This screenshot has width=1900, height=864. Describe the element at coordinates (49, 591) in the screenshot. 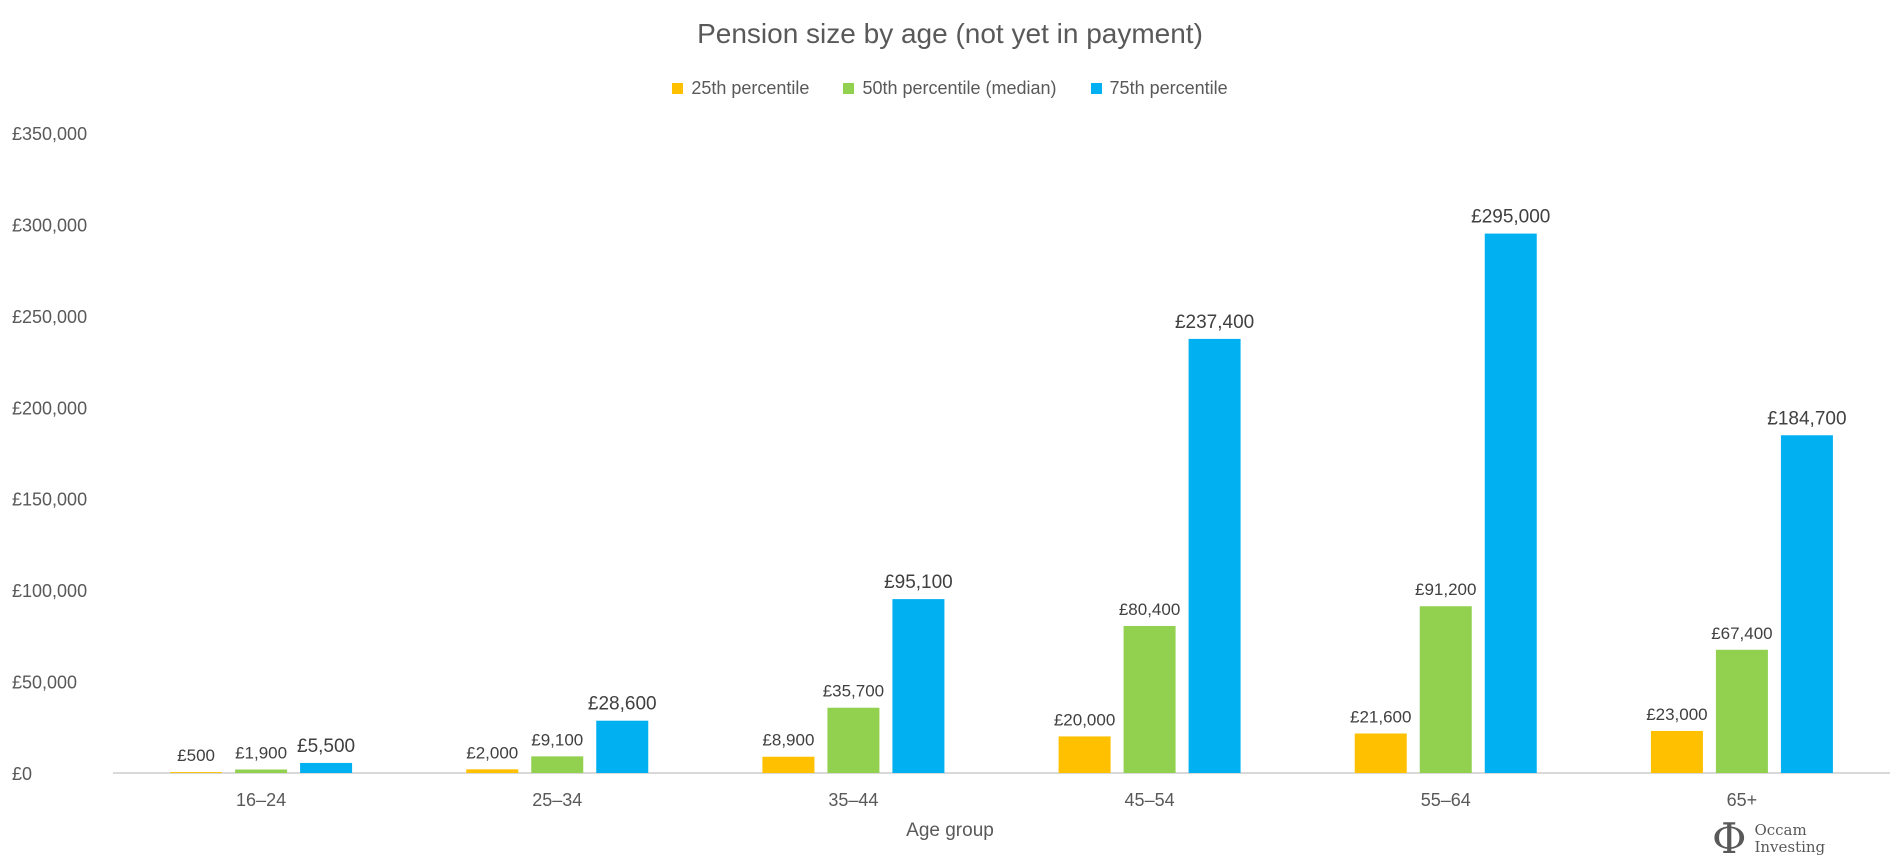

I see `y-tick-label: £100,000` at that location.